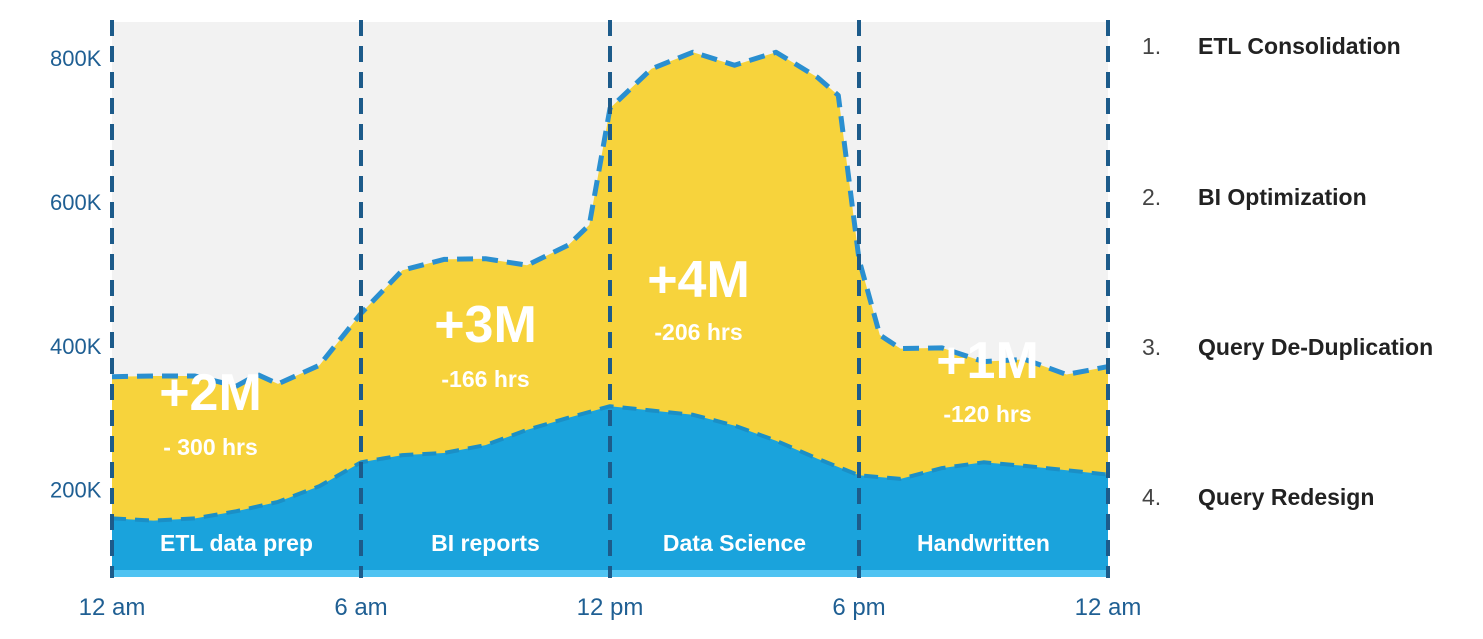 Image resolution: width=1483 pixels, height=639 pixels. What do you see at coordinates (1286, 497) in the screenshot?
I see `legend-label: Query Redesign` at bounding box center [1286, 497].